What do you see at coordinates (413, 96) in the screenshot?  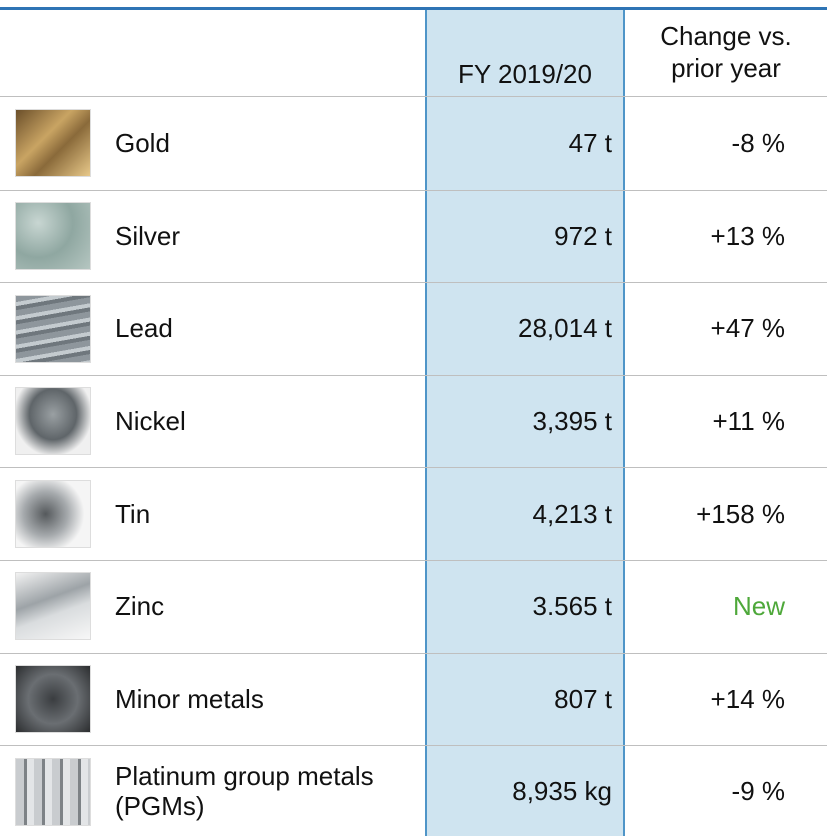 I see `header-separator` at bounding box center [413, 96].